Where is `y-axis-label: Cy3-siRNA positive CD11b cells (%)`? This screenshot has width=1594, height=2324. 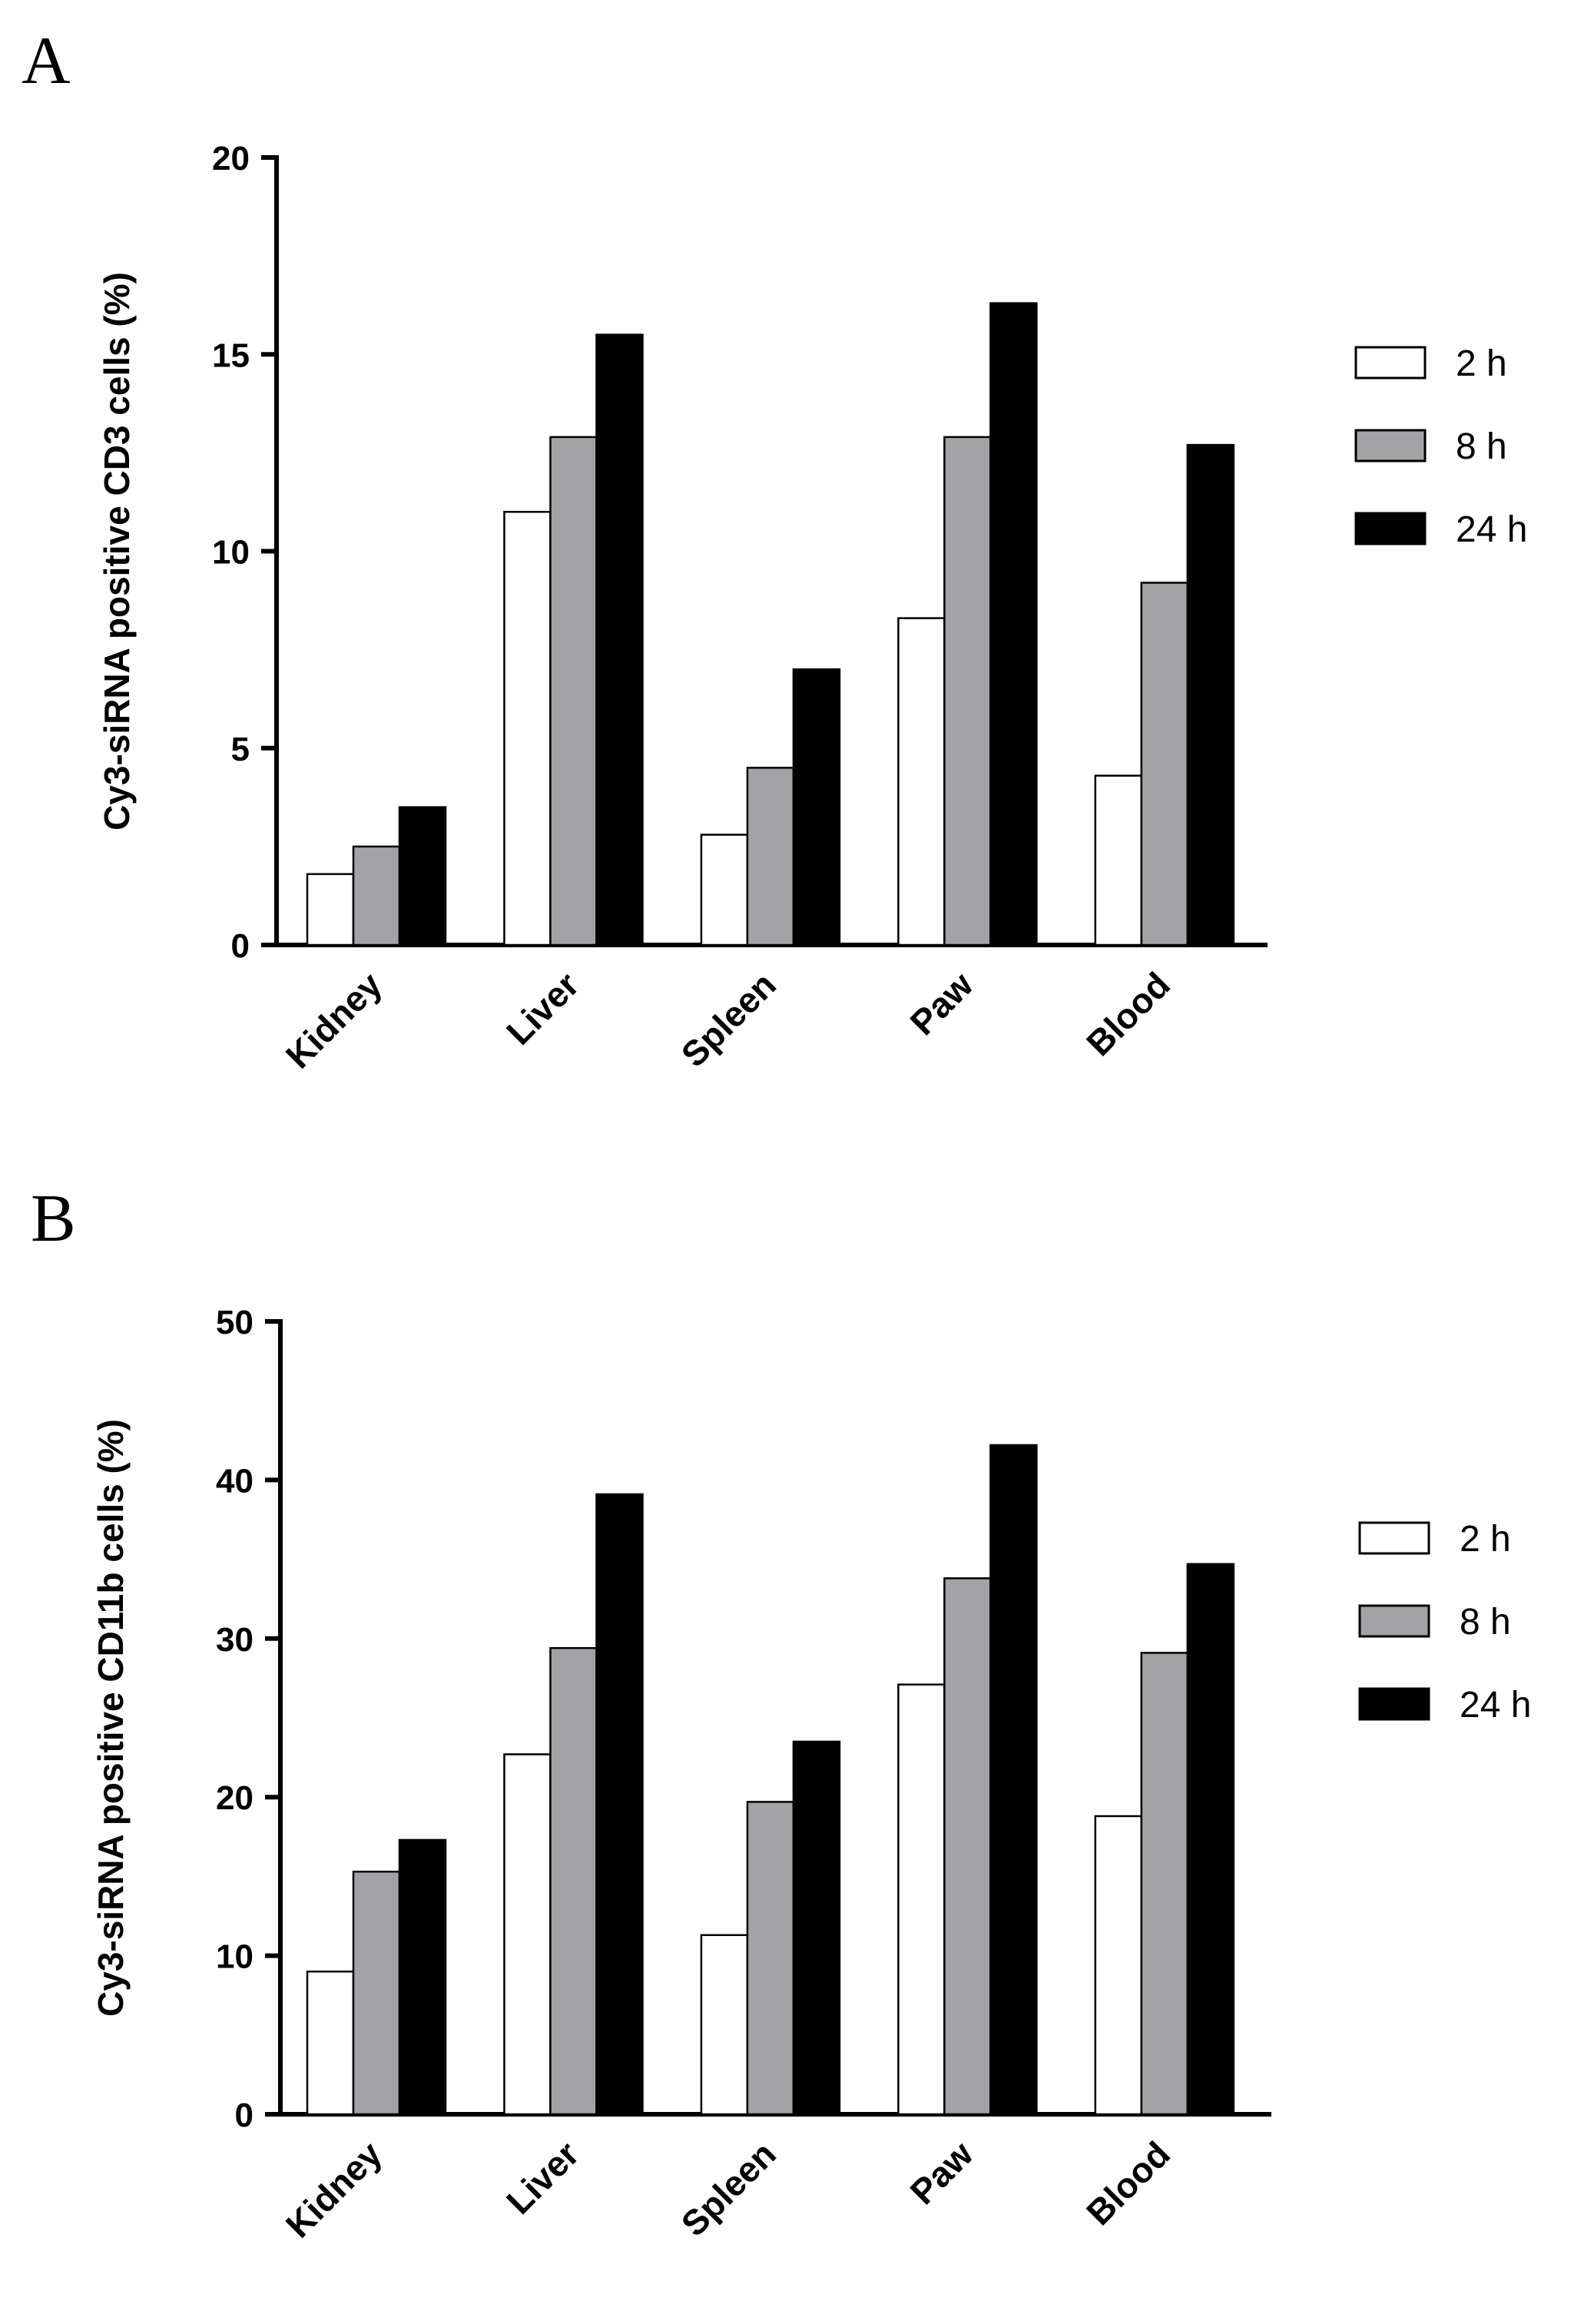 y-axis-label: Cy3-siRNA positive CD11b cells (%) is located at coordinates (111, 1718).